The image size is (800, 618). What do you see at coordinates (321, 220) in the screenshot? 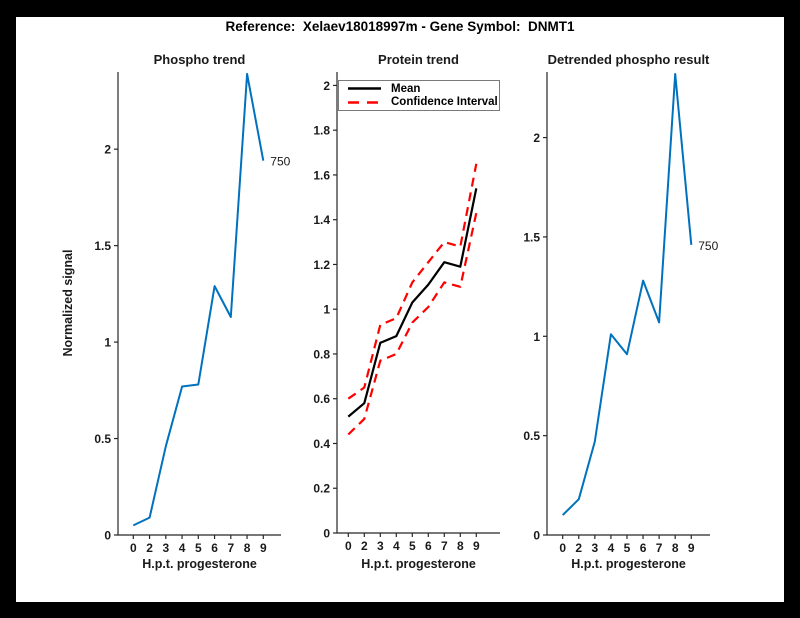
I see `y-tick-label: 1.4` at bounding box center [321, 220].